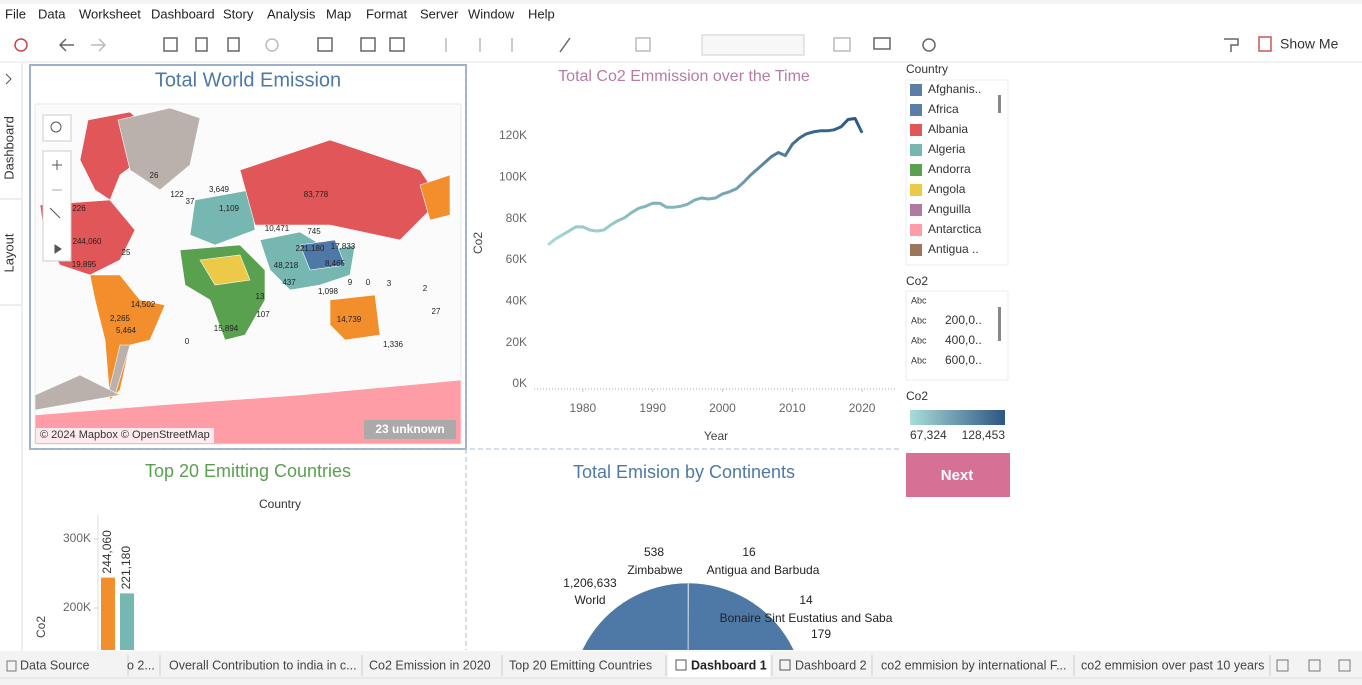 The image size is (1362, 685). I want to click on legend-label: Africa, so click(943, 109).